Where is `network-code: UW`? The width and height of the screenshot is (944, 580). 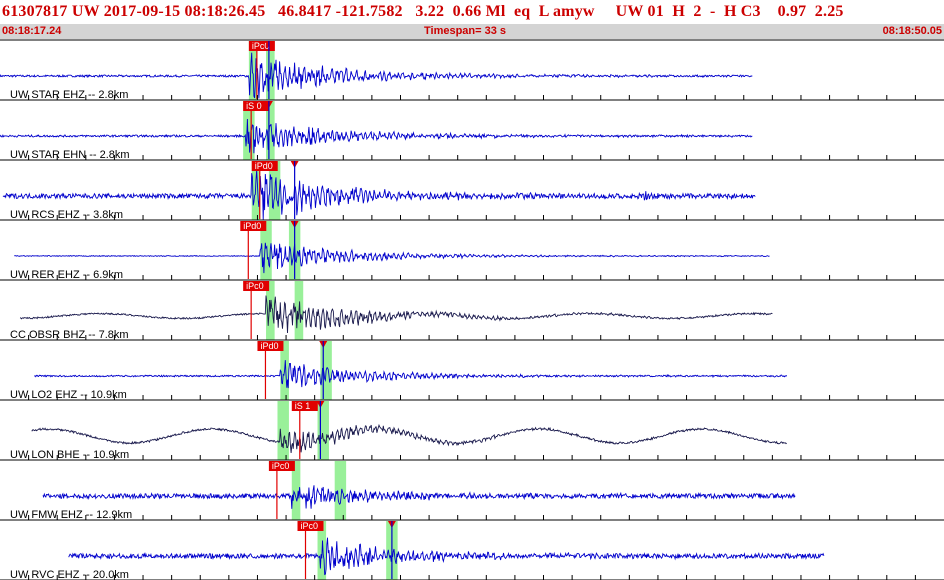 network-code: UW is located at coordinates (85, 11).